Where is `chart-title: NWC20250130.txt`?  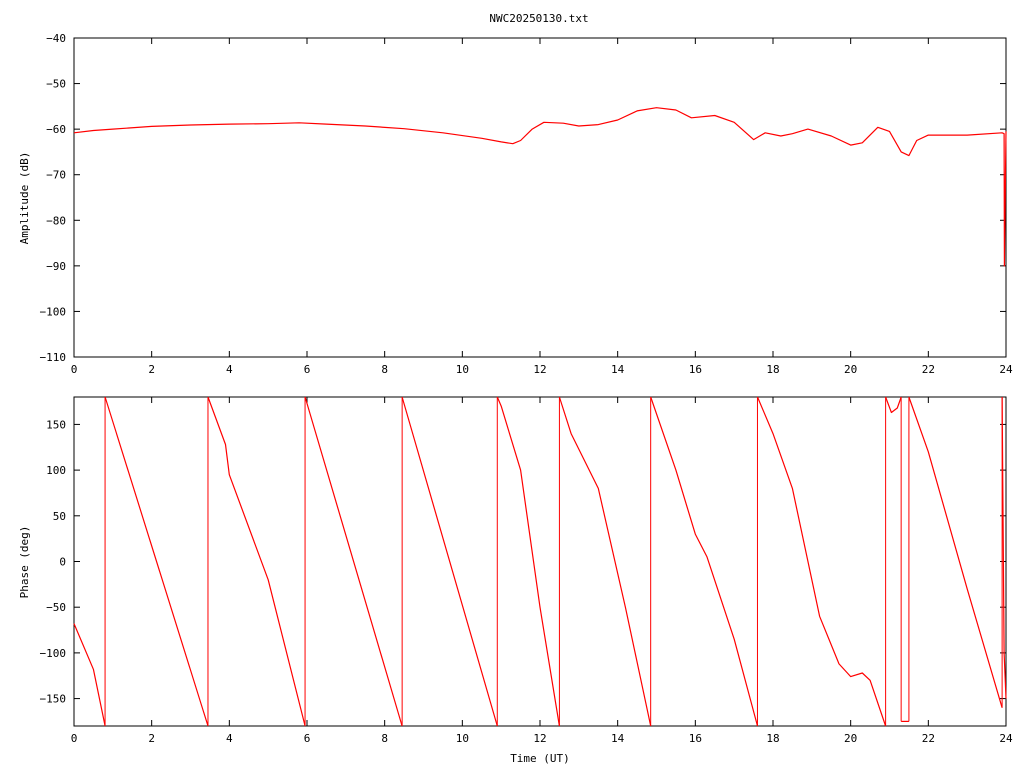
chart-title: NWC20250130.txt is located at coordinates (538, 18).